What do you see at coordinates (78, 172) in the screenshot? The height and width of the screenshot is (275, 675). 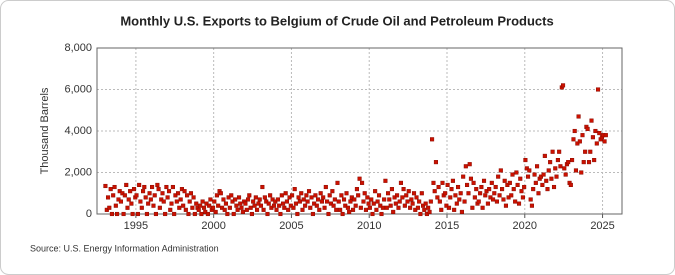 I see `y-tick-label: 2,000` at bounding box center [78, 172].